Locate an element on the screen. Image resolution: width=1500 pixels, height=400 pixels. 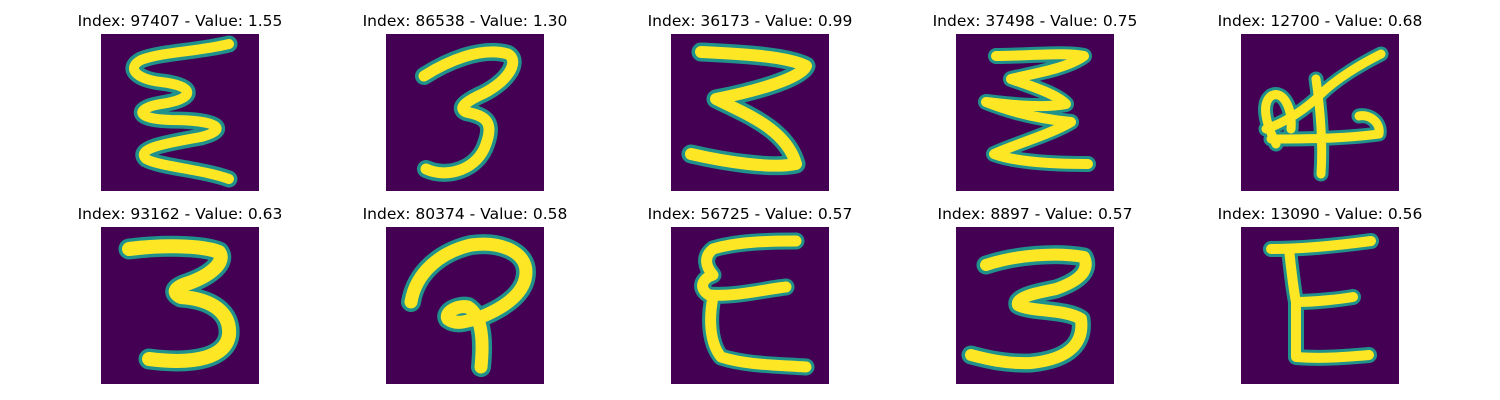
handwritten-glyph-zigzag-e is located at coordinates (1037, 109).